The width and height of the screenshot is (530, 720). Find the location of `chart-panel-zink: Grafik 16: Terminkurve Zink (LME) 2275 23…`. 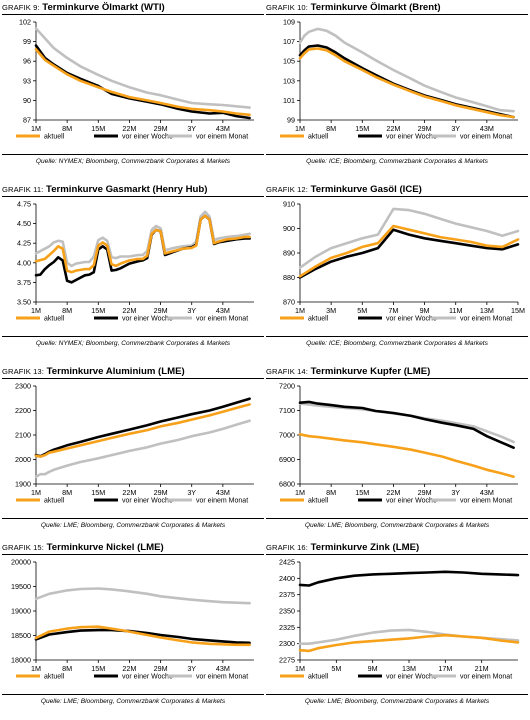

chart-panel-zink: Grafik 16: Terminkurve Zink (LME) 2275 23… is located at coordinates (397, 629).